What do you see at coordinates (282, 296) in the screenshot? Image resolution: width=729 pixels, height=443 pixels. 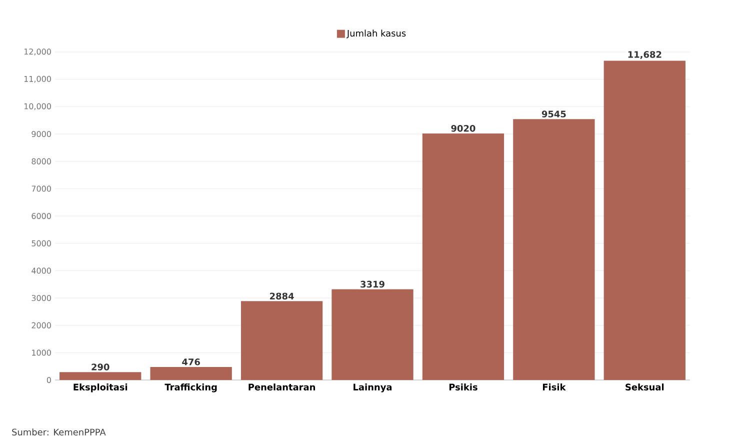 I see `data-label: 2884` at bounding box center [282, 296].